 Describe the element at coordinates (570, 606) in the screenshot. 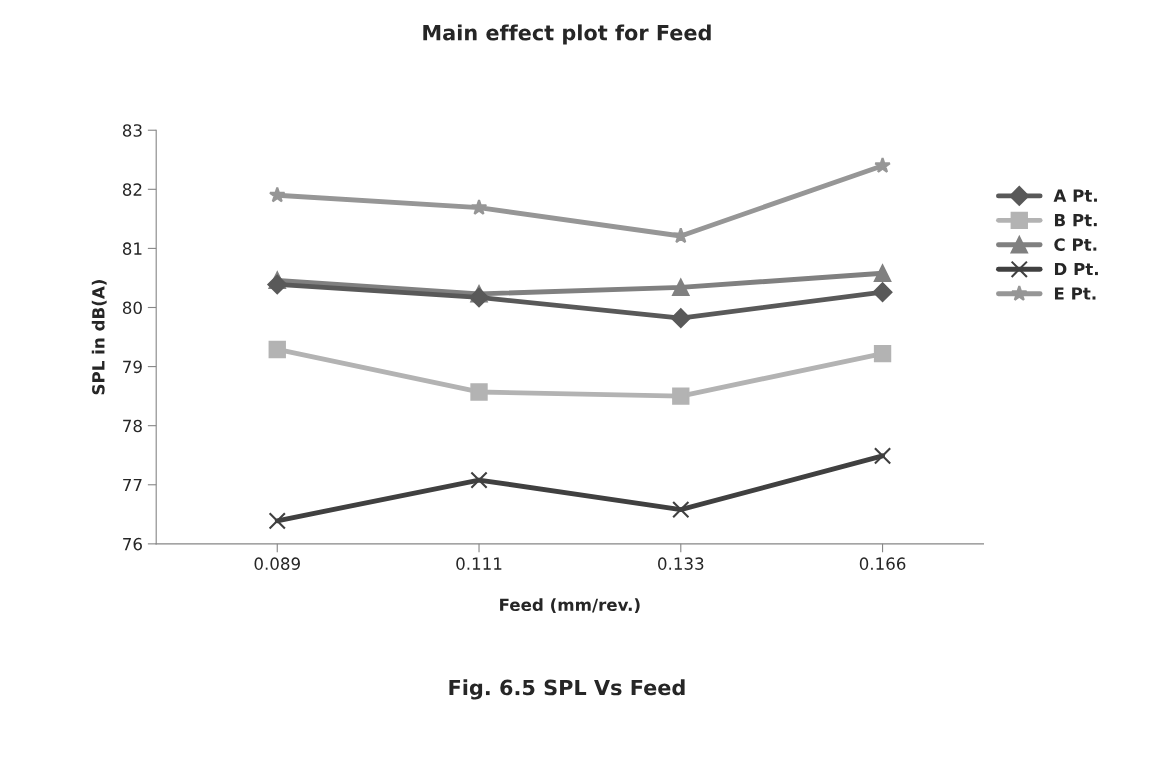

I see `x-axis-title: Feed (mm/rev.)` at that location.